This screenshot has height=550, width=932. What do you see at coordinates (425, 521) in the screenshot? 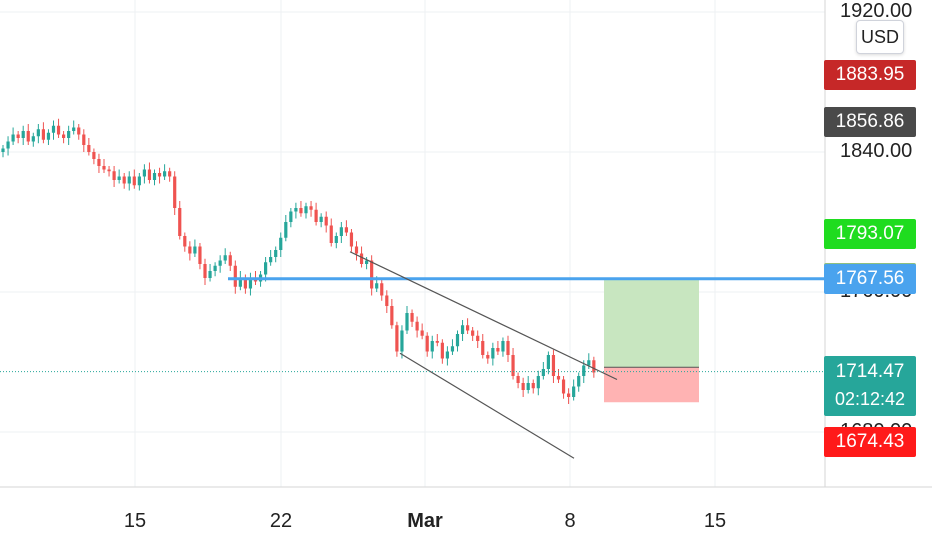
I see `time-tick-label: Mar` at bounding box center [425, 521].